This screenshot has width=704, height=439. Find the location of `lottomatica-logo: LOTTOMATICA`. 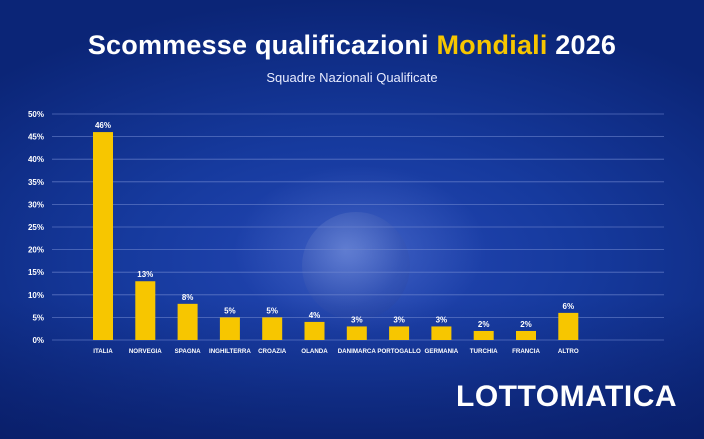

lottomatica-logo: LOTTOMATICA is located at coordinates (567, 396).